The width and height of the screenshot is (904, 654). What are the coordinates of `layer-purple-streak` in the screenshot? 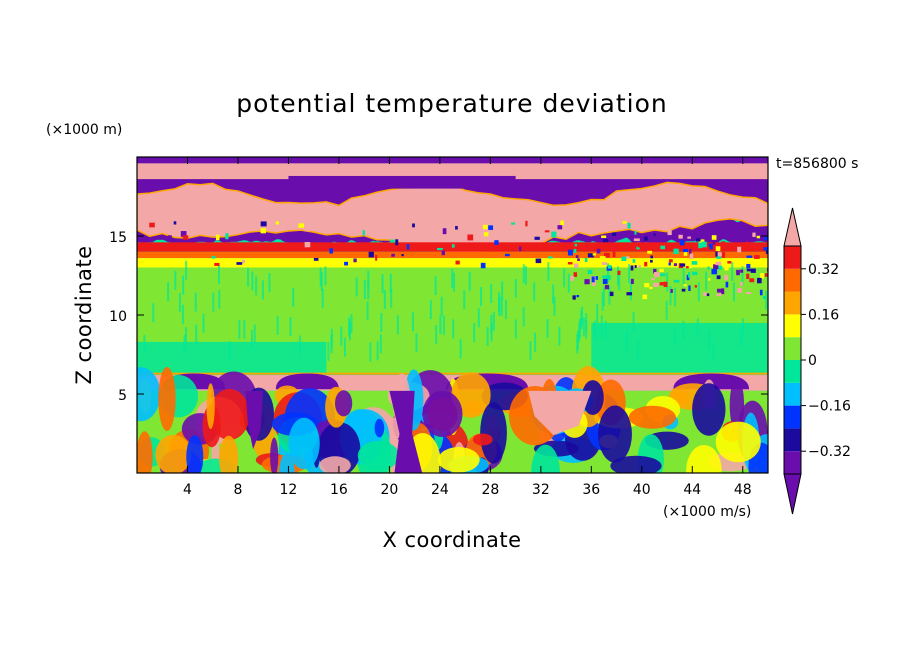 It's located at (402, 182).